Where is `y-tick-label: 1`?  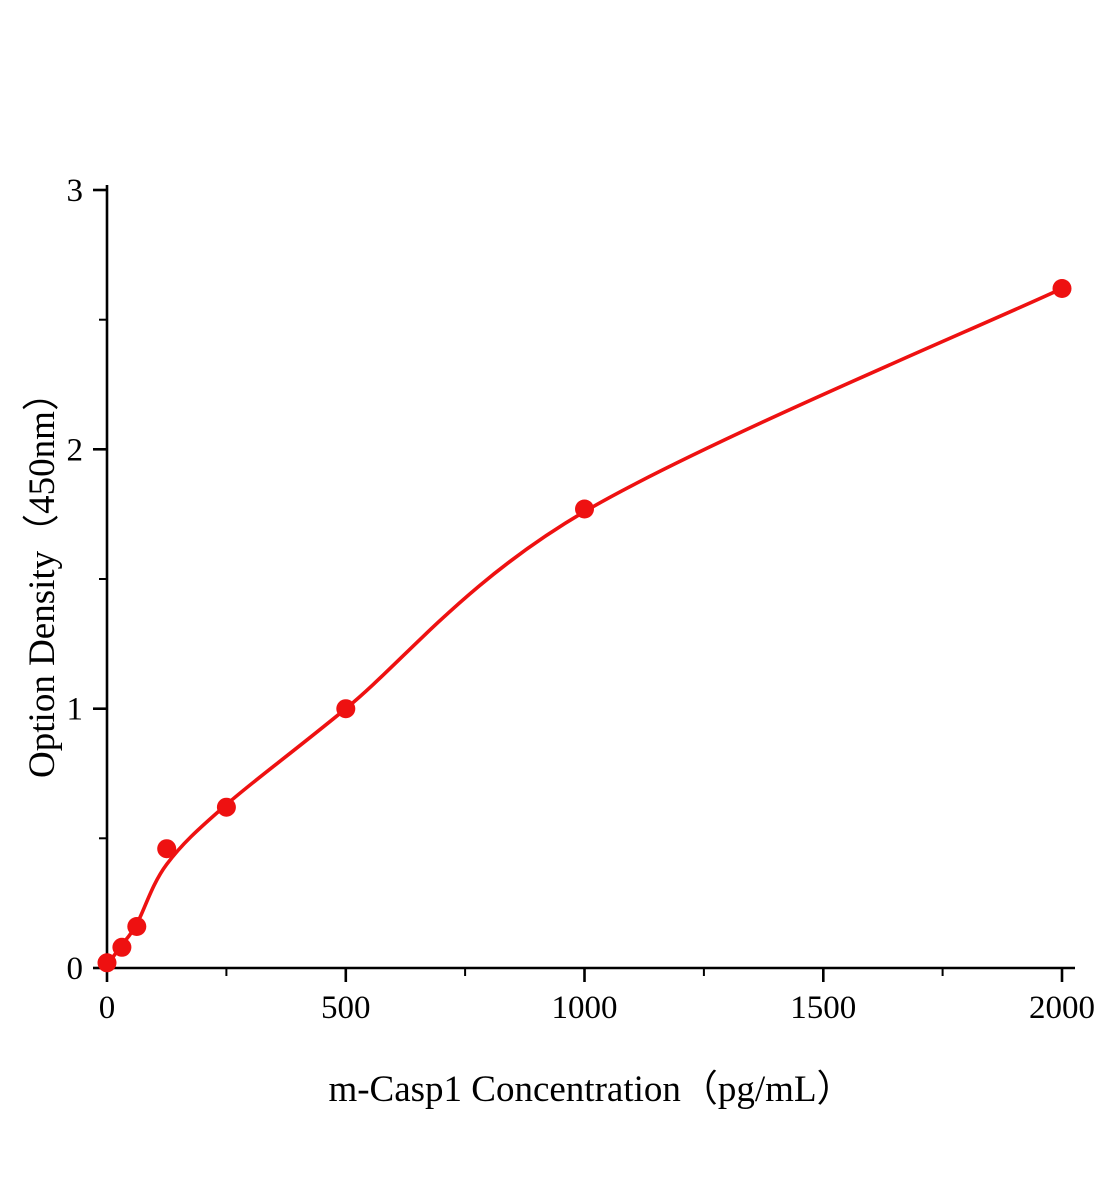
y-tick-label: 1 is located at coordinates (75, 710).